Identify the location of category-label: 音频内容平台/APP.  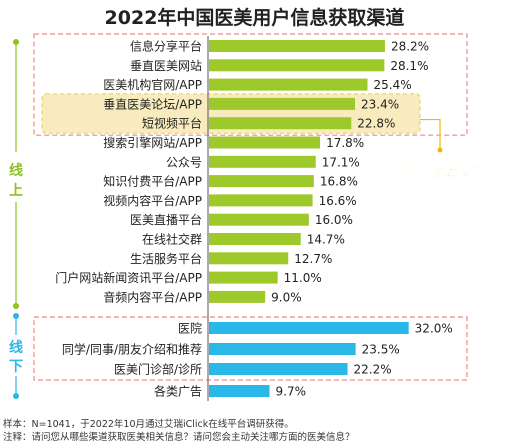
(152, 296).